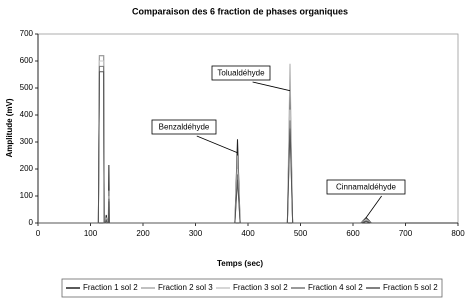 The height and width of the screenshot is (306, 474). Describe the element at coordinates (185, 287) in the screenshot. I see `legend-label: Fraction 2 sol 3` at that location.